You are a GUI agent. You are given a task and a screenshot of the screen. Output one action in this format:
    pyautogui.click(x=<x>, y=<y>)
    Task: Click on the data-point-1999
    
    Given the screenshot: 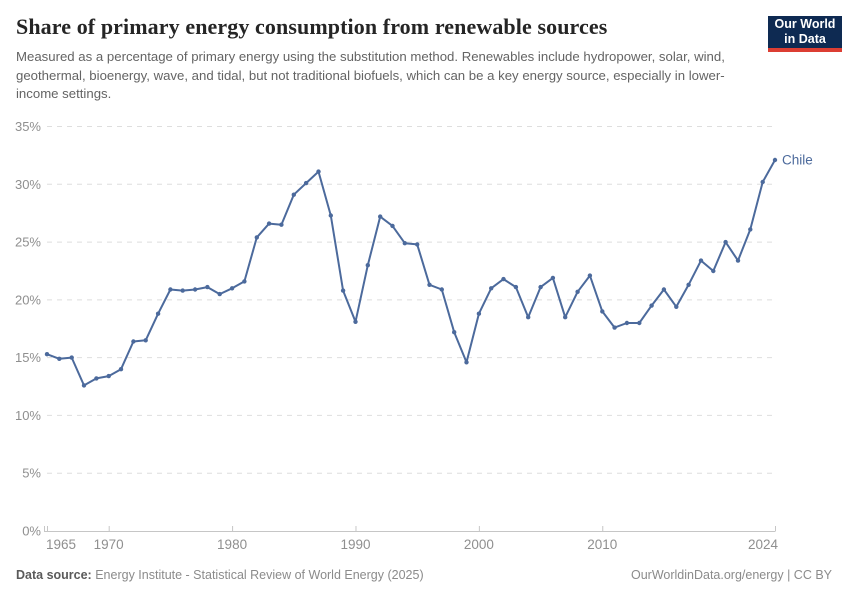 What is the action you would take?
    pyautogui.click(x=466, y=362)
    